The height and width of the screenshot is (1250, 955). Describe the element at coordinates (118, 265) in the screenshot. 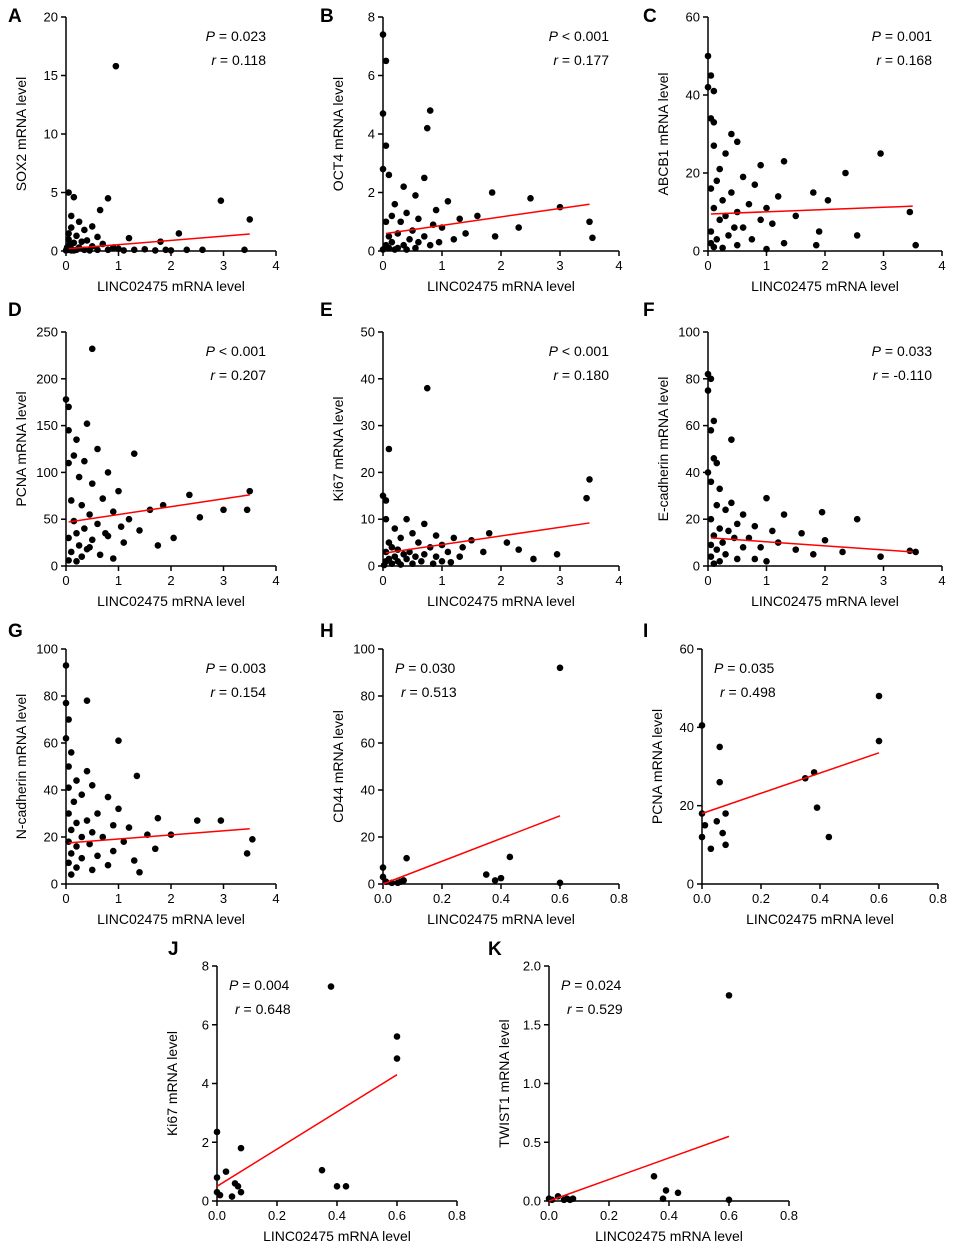

I see `x-tick-label: 1` at that location.